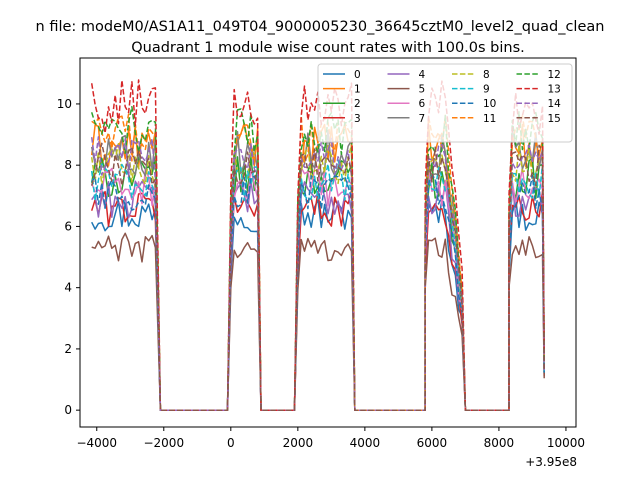  I want to click on legend-label-0: 0, so click(357, 75).